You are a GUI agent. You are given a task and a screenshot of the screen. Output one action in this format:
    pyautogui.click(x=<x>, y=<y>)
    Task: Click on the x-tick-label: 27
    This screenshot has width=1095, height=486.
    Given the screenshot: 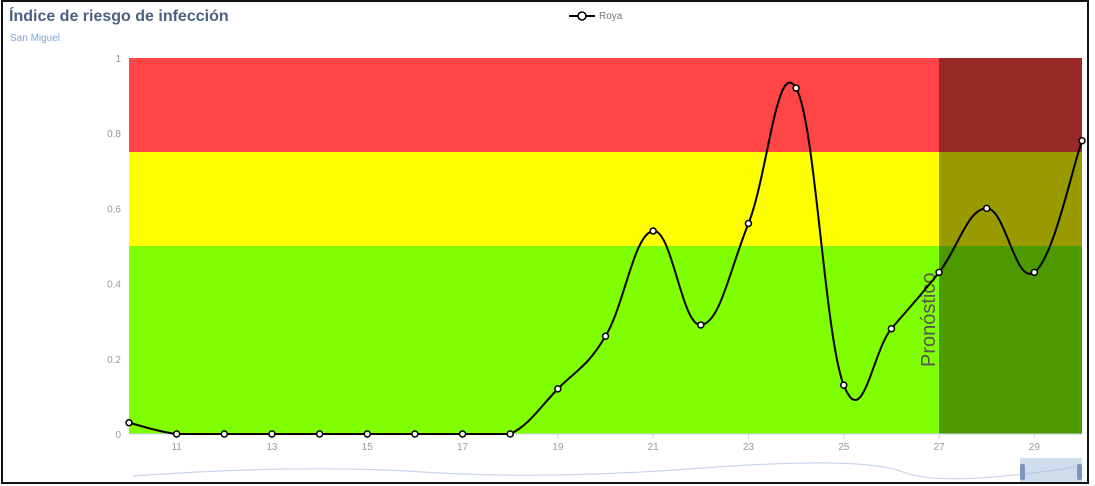 What is the action you would take?
    pyautogui.click(x=939, y=447)
    